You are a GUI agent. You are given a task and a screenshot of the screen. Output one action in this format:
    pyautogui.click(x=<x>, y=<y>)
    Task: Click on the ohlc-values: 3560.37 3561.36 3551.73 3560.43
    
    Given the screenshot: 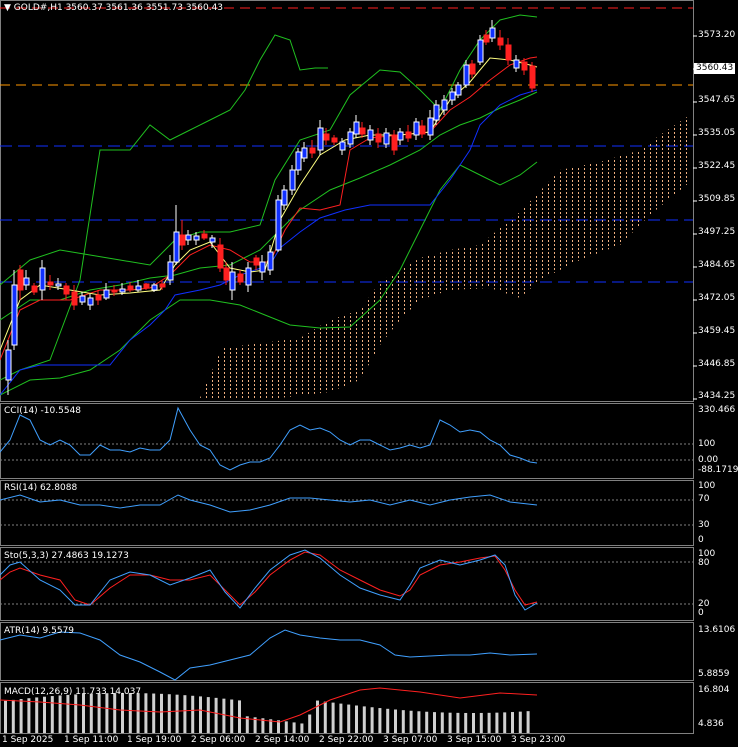 What is the action you would take?
    pyautogui.click(x=144, y=8)
    